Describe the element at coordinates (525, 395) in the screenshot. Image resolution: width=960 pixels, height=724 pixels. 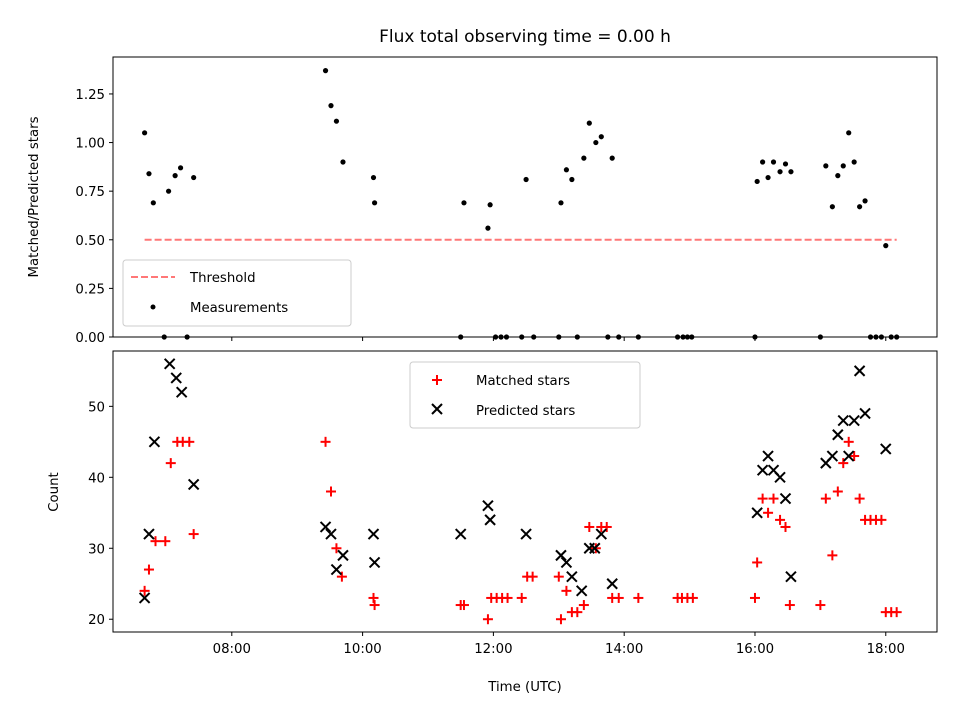
I see `bottom-legend: Matched stars Predicted stars` at that location.